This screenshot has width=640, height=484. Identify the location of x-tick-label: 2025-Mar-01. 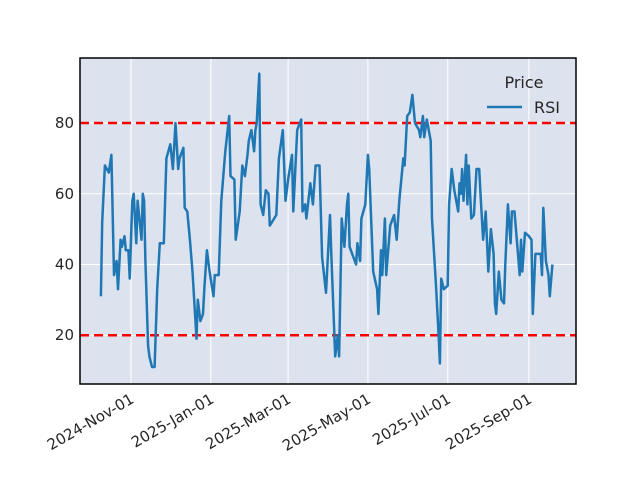
(248, 421).